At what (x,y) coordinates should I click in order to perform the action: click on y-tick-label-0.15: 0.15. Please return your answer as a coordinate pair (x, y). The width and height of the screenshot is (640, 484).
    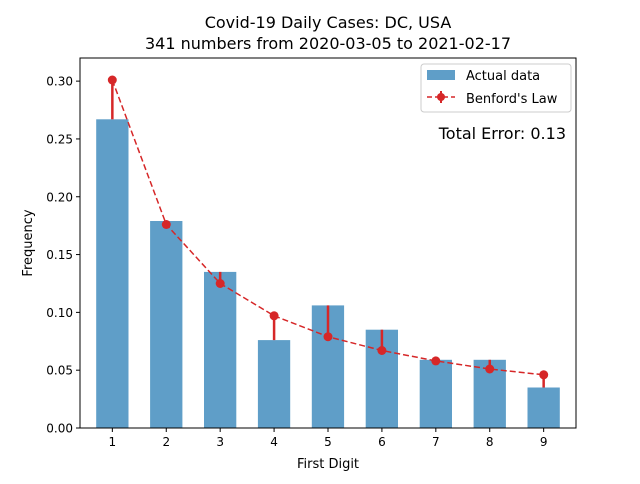
    Looking at the image, I should click on (59, 255).